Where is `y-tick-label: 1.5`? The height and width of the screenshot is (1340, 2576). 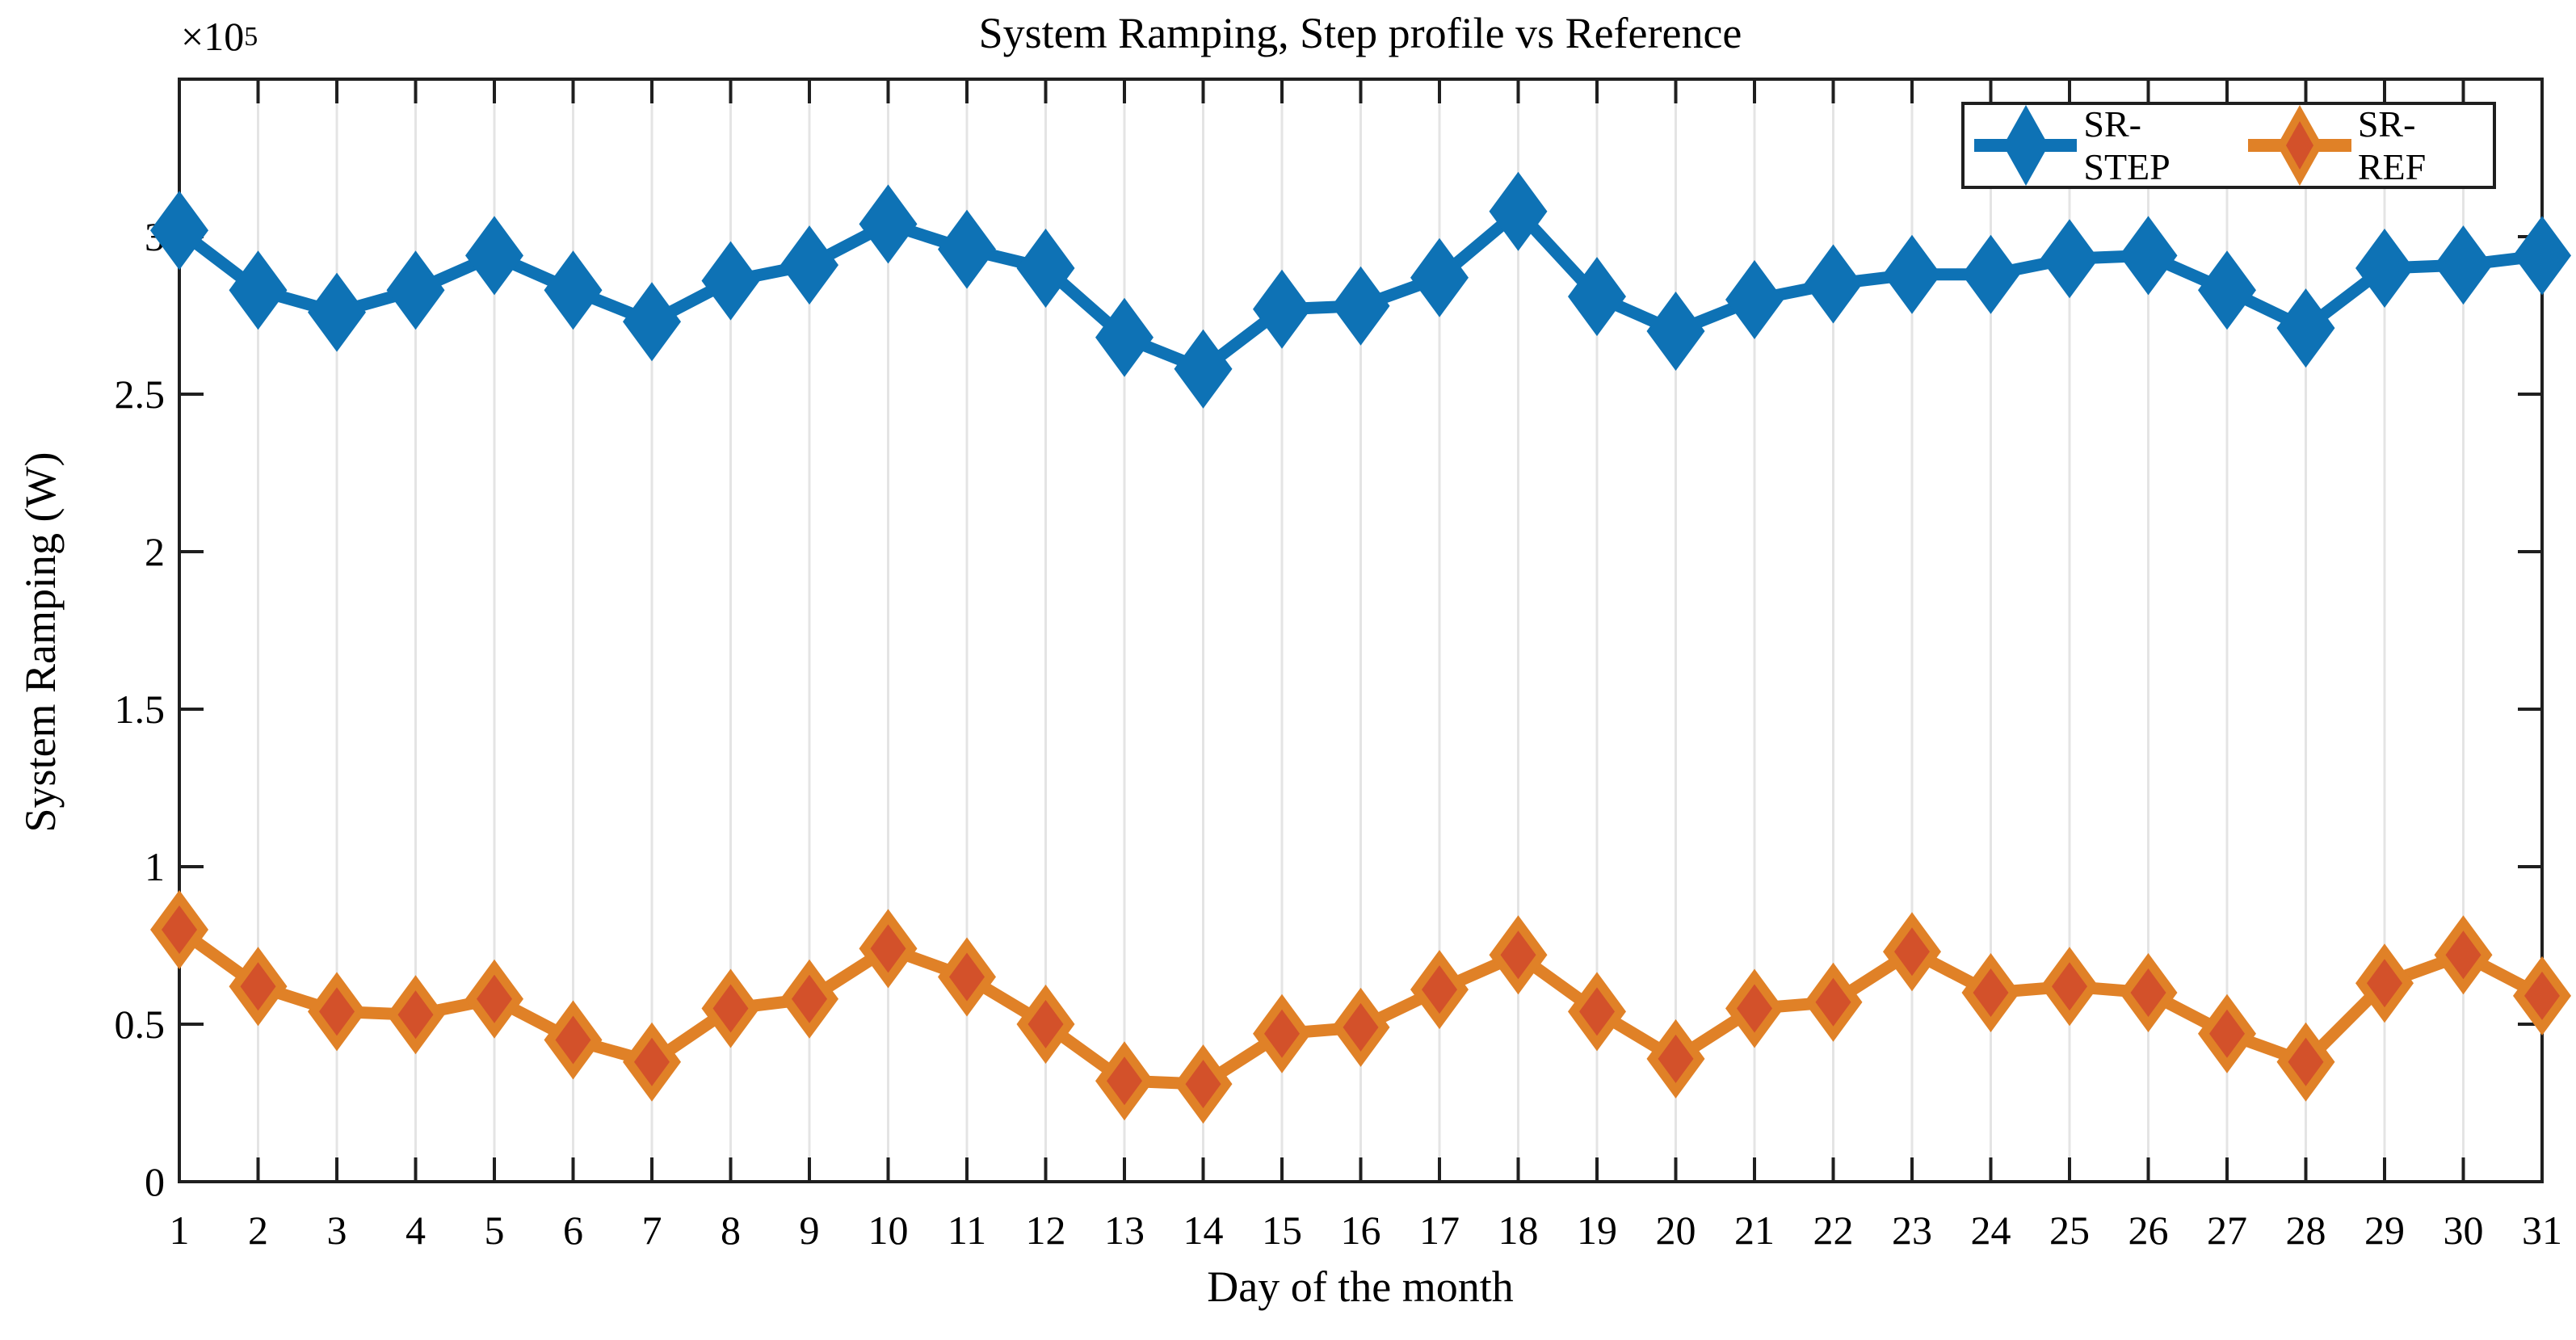
y-tick-label: 1.5 is located at coordinates (140, 709).